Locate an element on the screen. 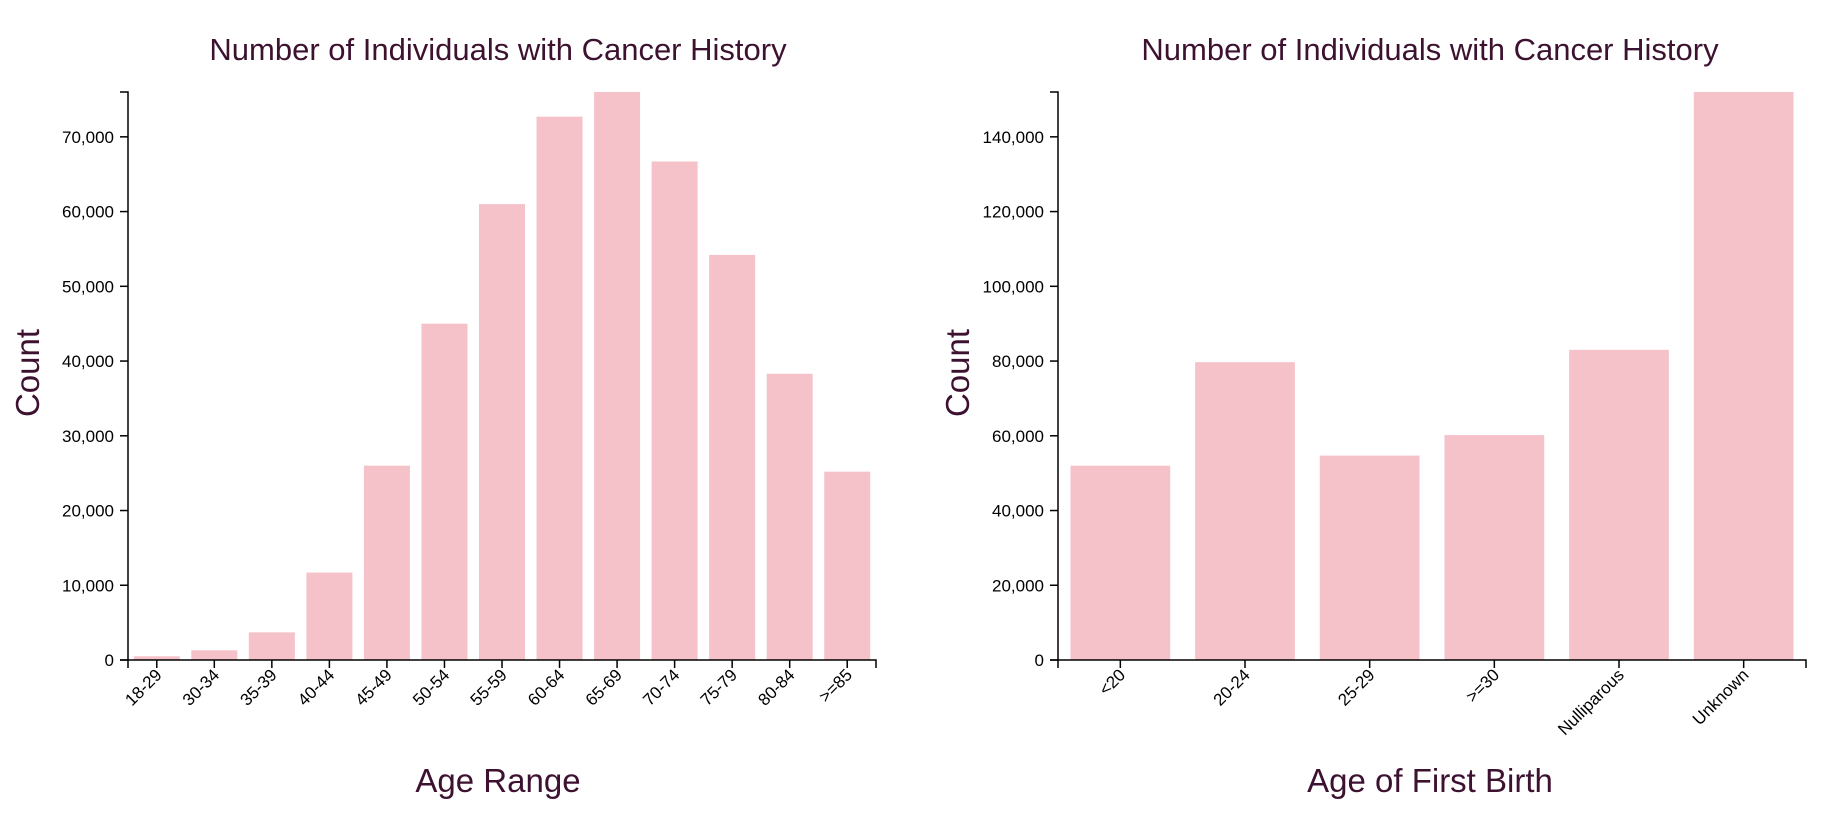  bar-unknown is located at coordinates (1743, 376).